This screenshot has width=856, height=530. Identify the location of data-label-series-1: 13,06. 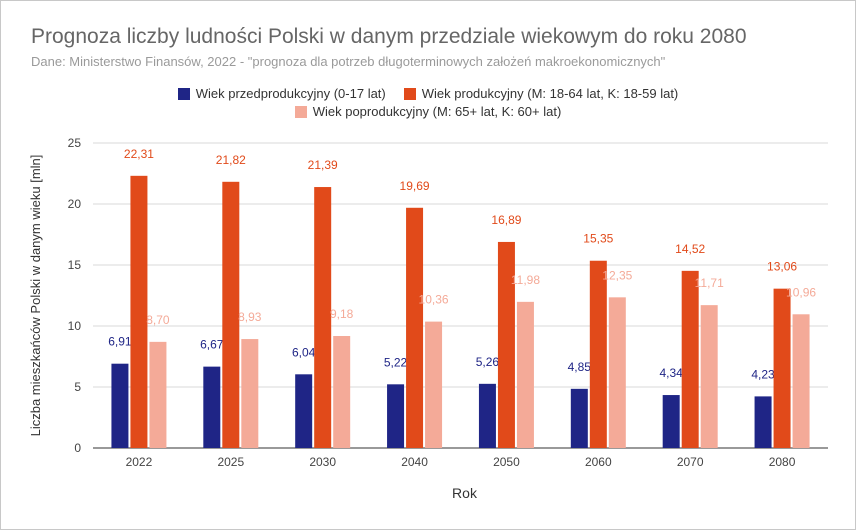
(782, 267).